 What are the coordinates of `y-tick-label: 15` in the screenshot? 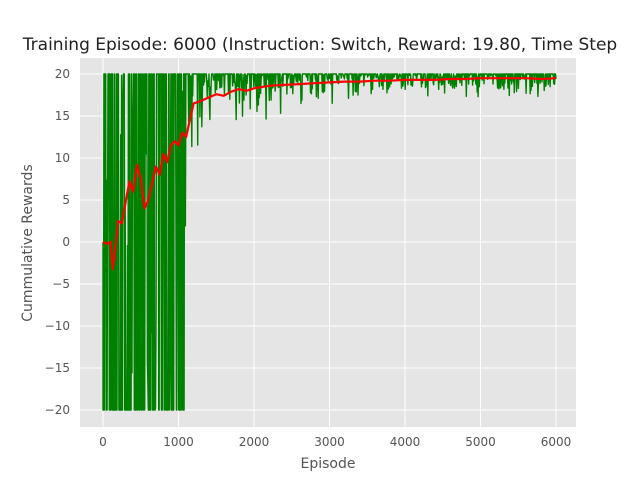 It's located at (62, 116).